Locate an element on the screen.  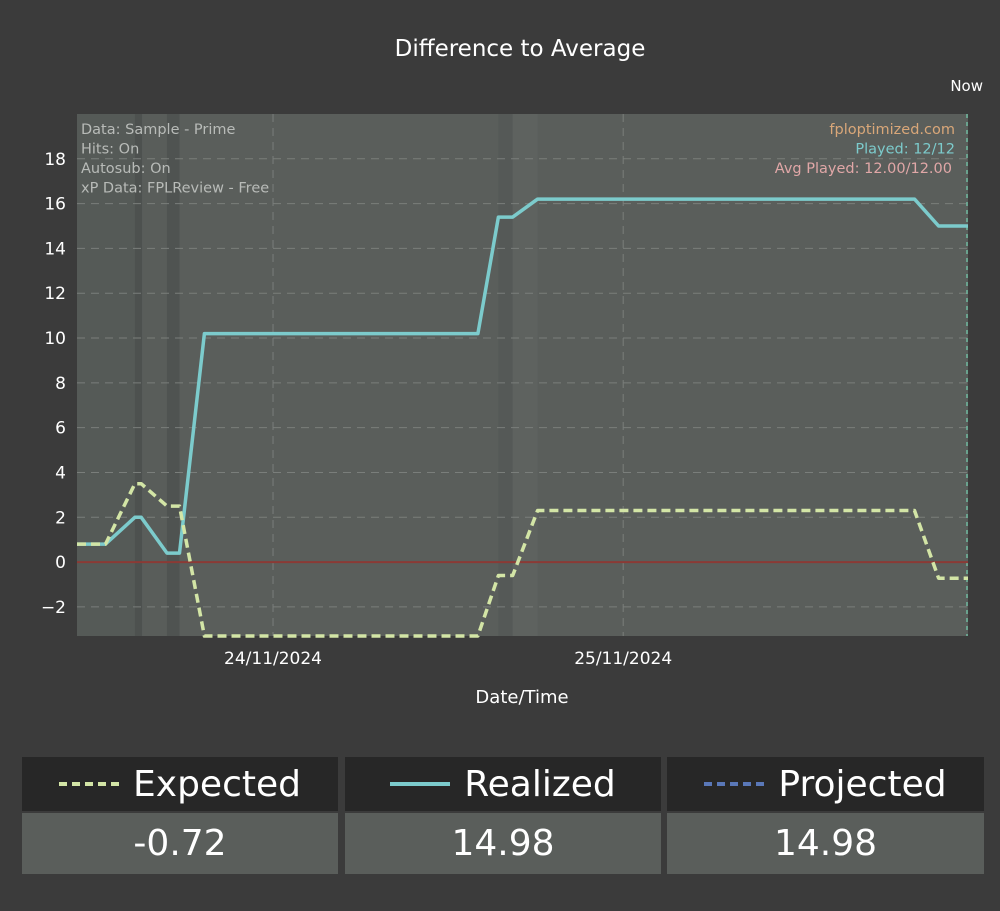
y-tick-label: 0 is located at coordinates (60, 563).